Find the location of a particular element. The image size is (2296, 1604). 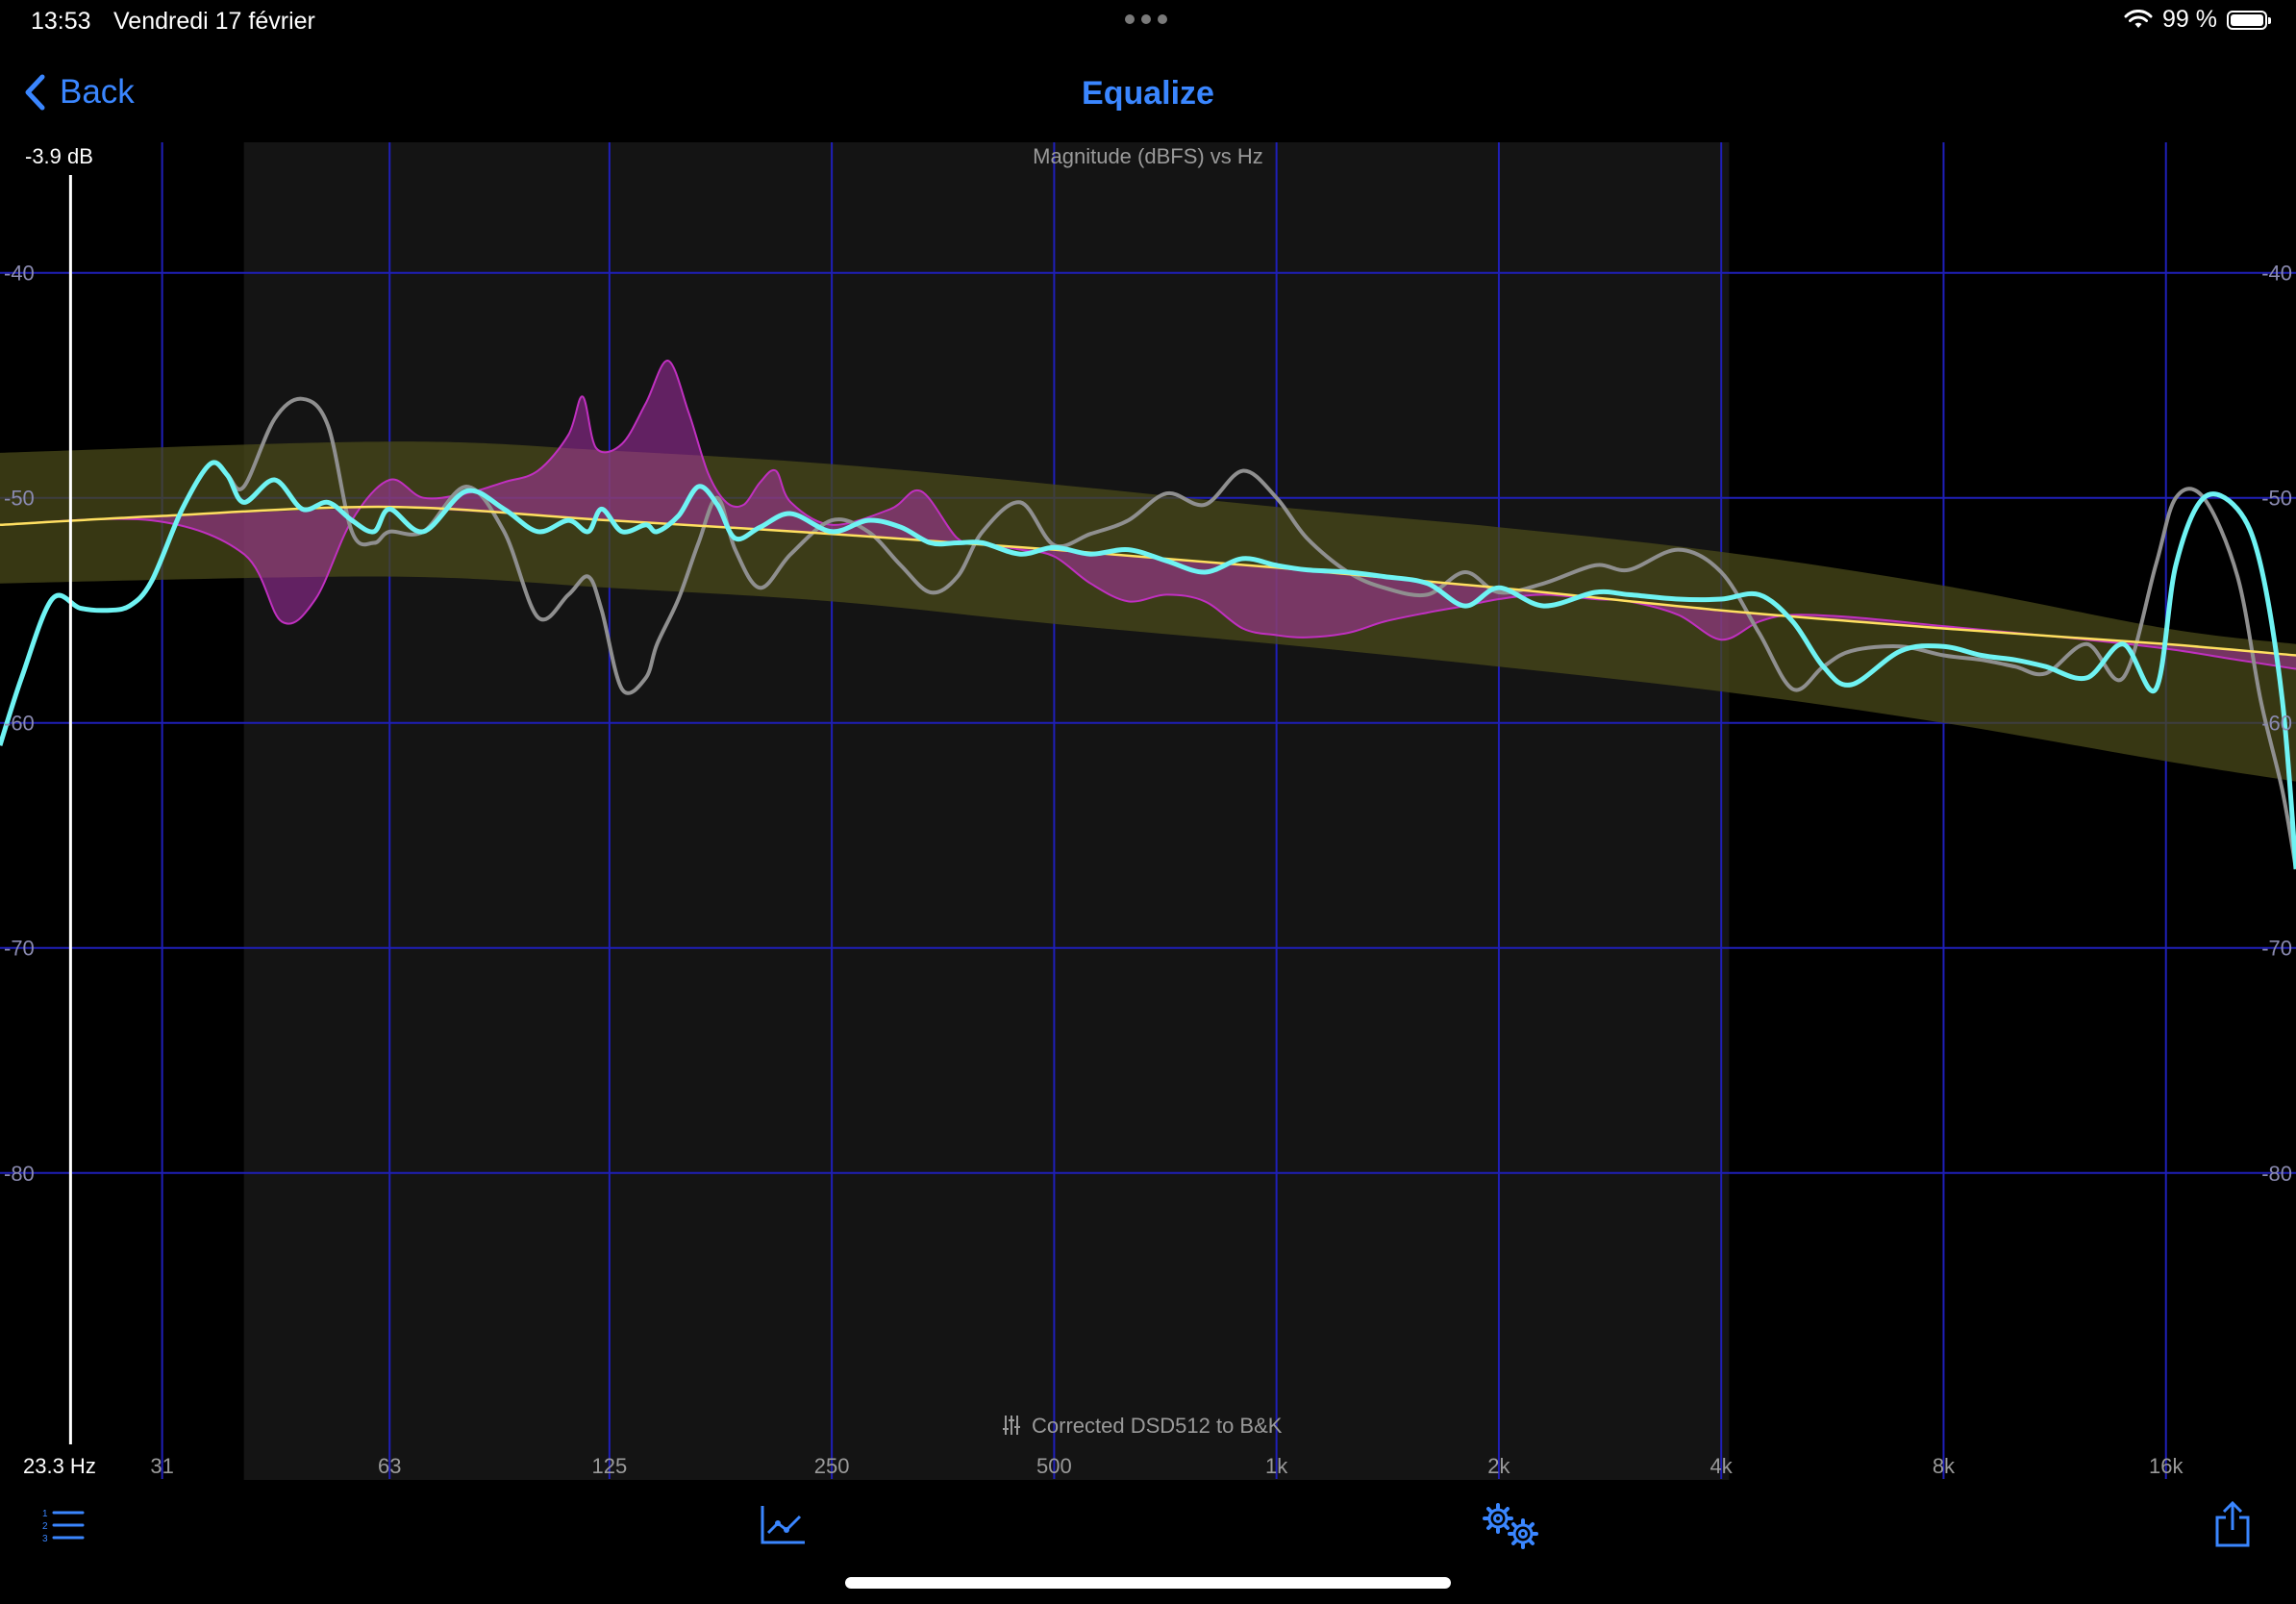

chart-title: Magnitude (dBFS) vs Hz is located at coordinates (1148, 156).